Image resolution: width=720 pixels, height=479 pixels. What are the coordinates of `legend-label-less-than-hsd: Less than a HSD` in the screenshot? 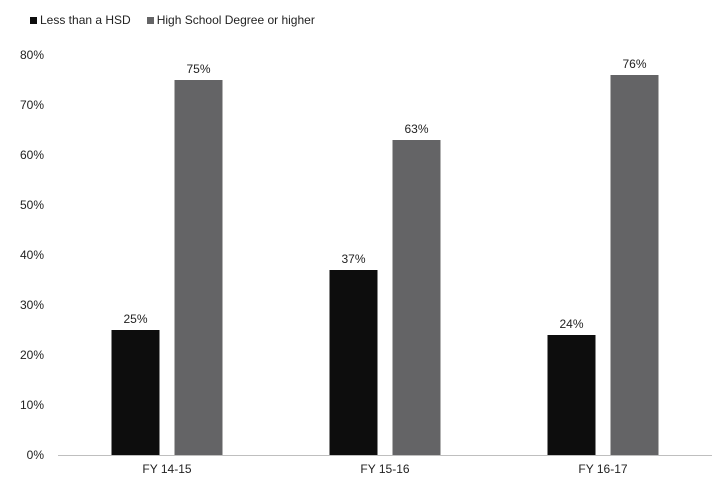 It's located at (85, 20).